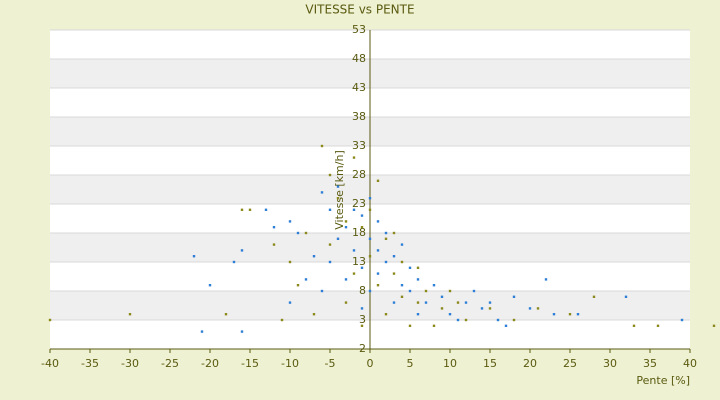 The width and height of the screenshot is (720, 400). I want to click on x-axis-title: Pente [%], so click(663, 380).